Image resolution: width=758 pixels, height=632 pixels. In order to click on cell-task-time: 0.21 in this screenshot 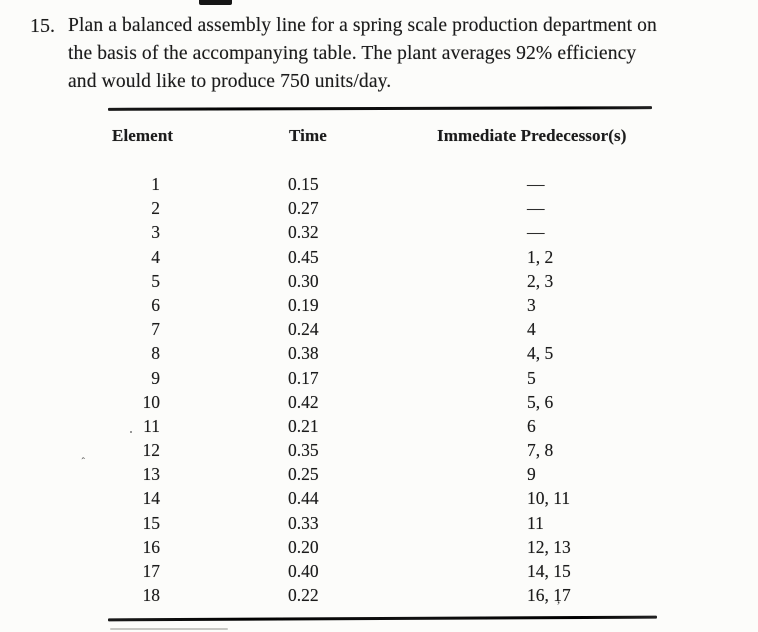, I will do `click(303, 425)`.